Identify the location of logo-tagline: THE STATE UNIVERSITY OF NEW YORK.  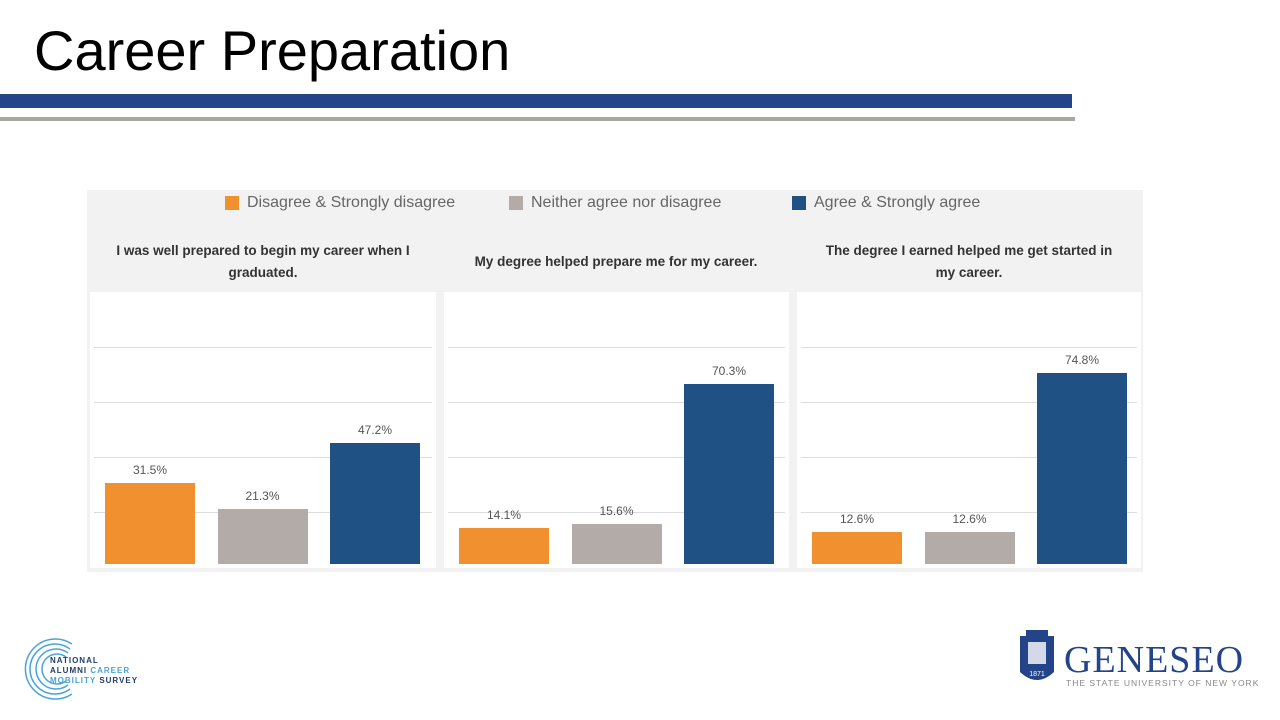
(1163, 683).